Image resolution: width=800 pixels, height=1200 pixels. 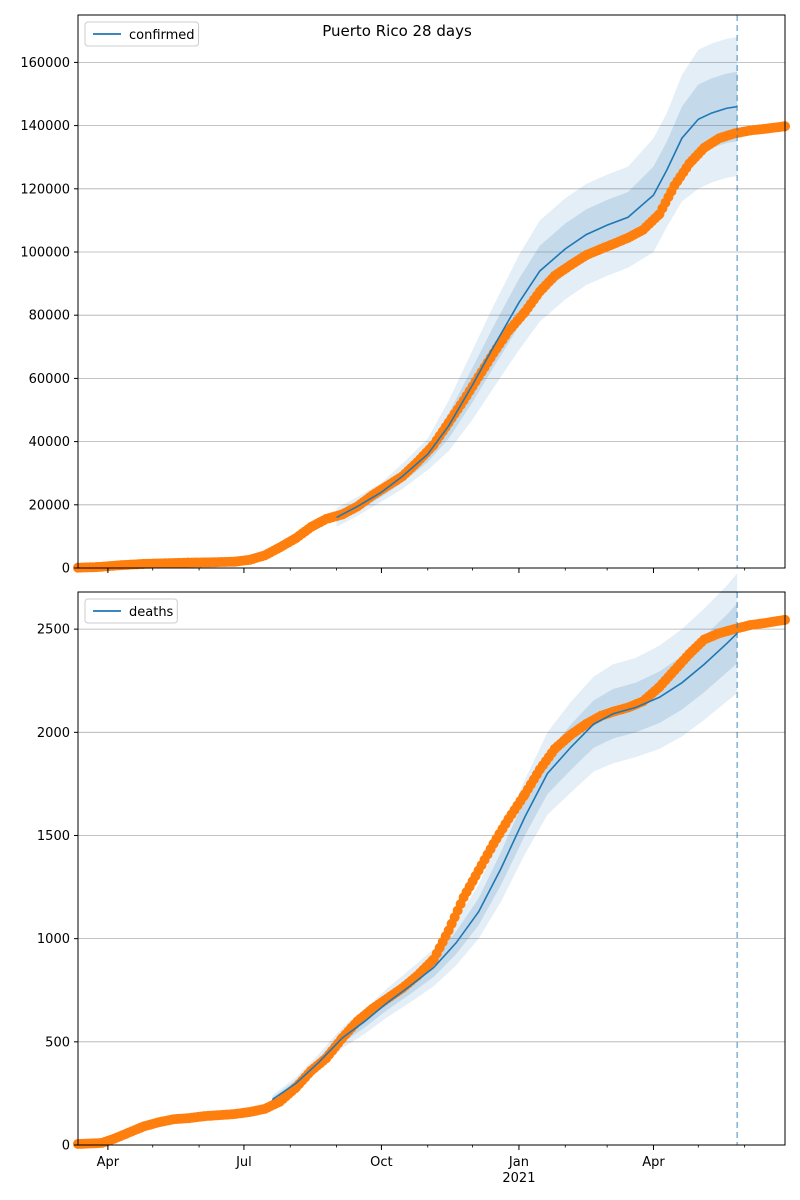 I want to click on y-tick-label: 160000, so click(x=45, y=63).